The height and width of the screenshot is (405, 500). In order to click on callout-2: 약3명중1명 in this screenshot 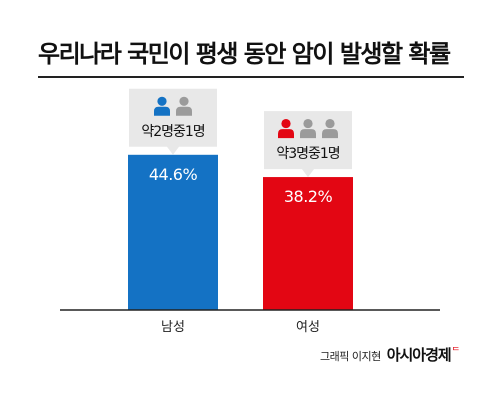, I will do `click(308, 144)`.